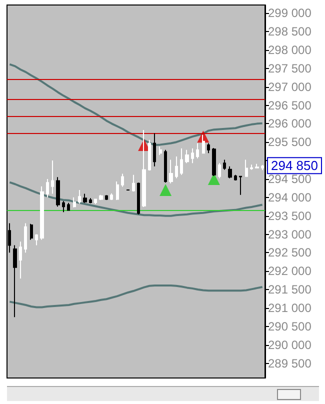 The height and width of the screenshot is (404, 325). Describe the element at coordinates (290, 13) in the screenshot. I see `y-tick-label: 299 000` at that location.